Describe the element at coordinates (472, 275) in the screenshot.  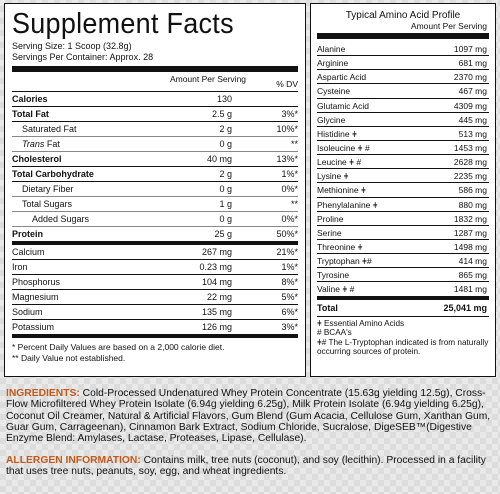
I see `amino-value: 865 mg` at that location.